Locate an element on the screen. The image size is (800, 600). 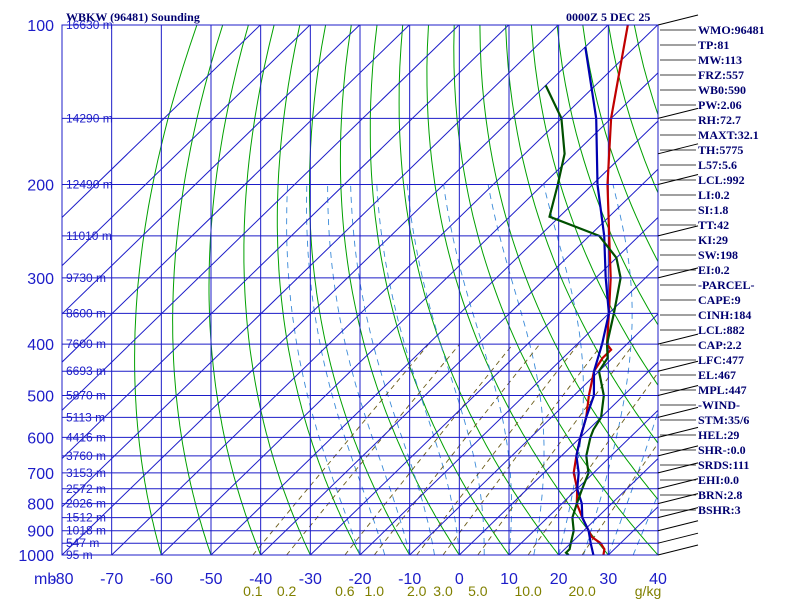
index-label: TH:5775 is located at coordinates (720, 150).